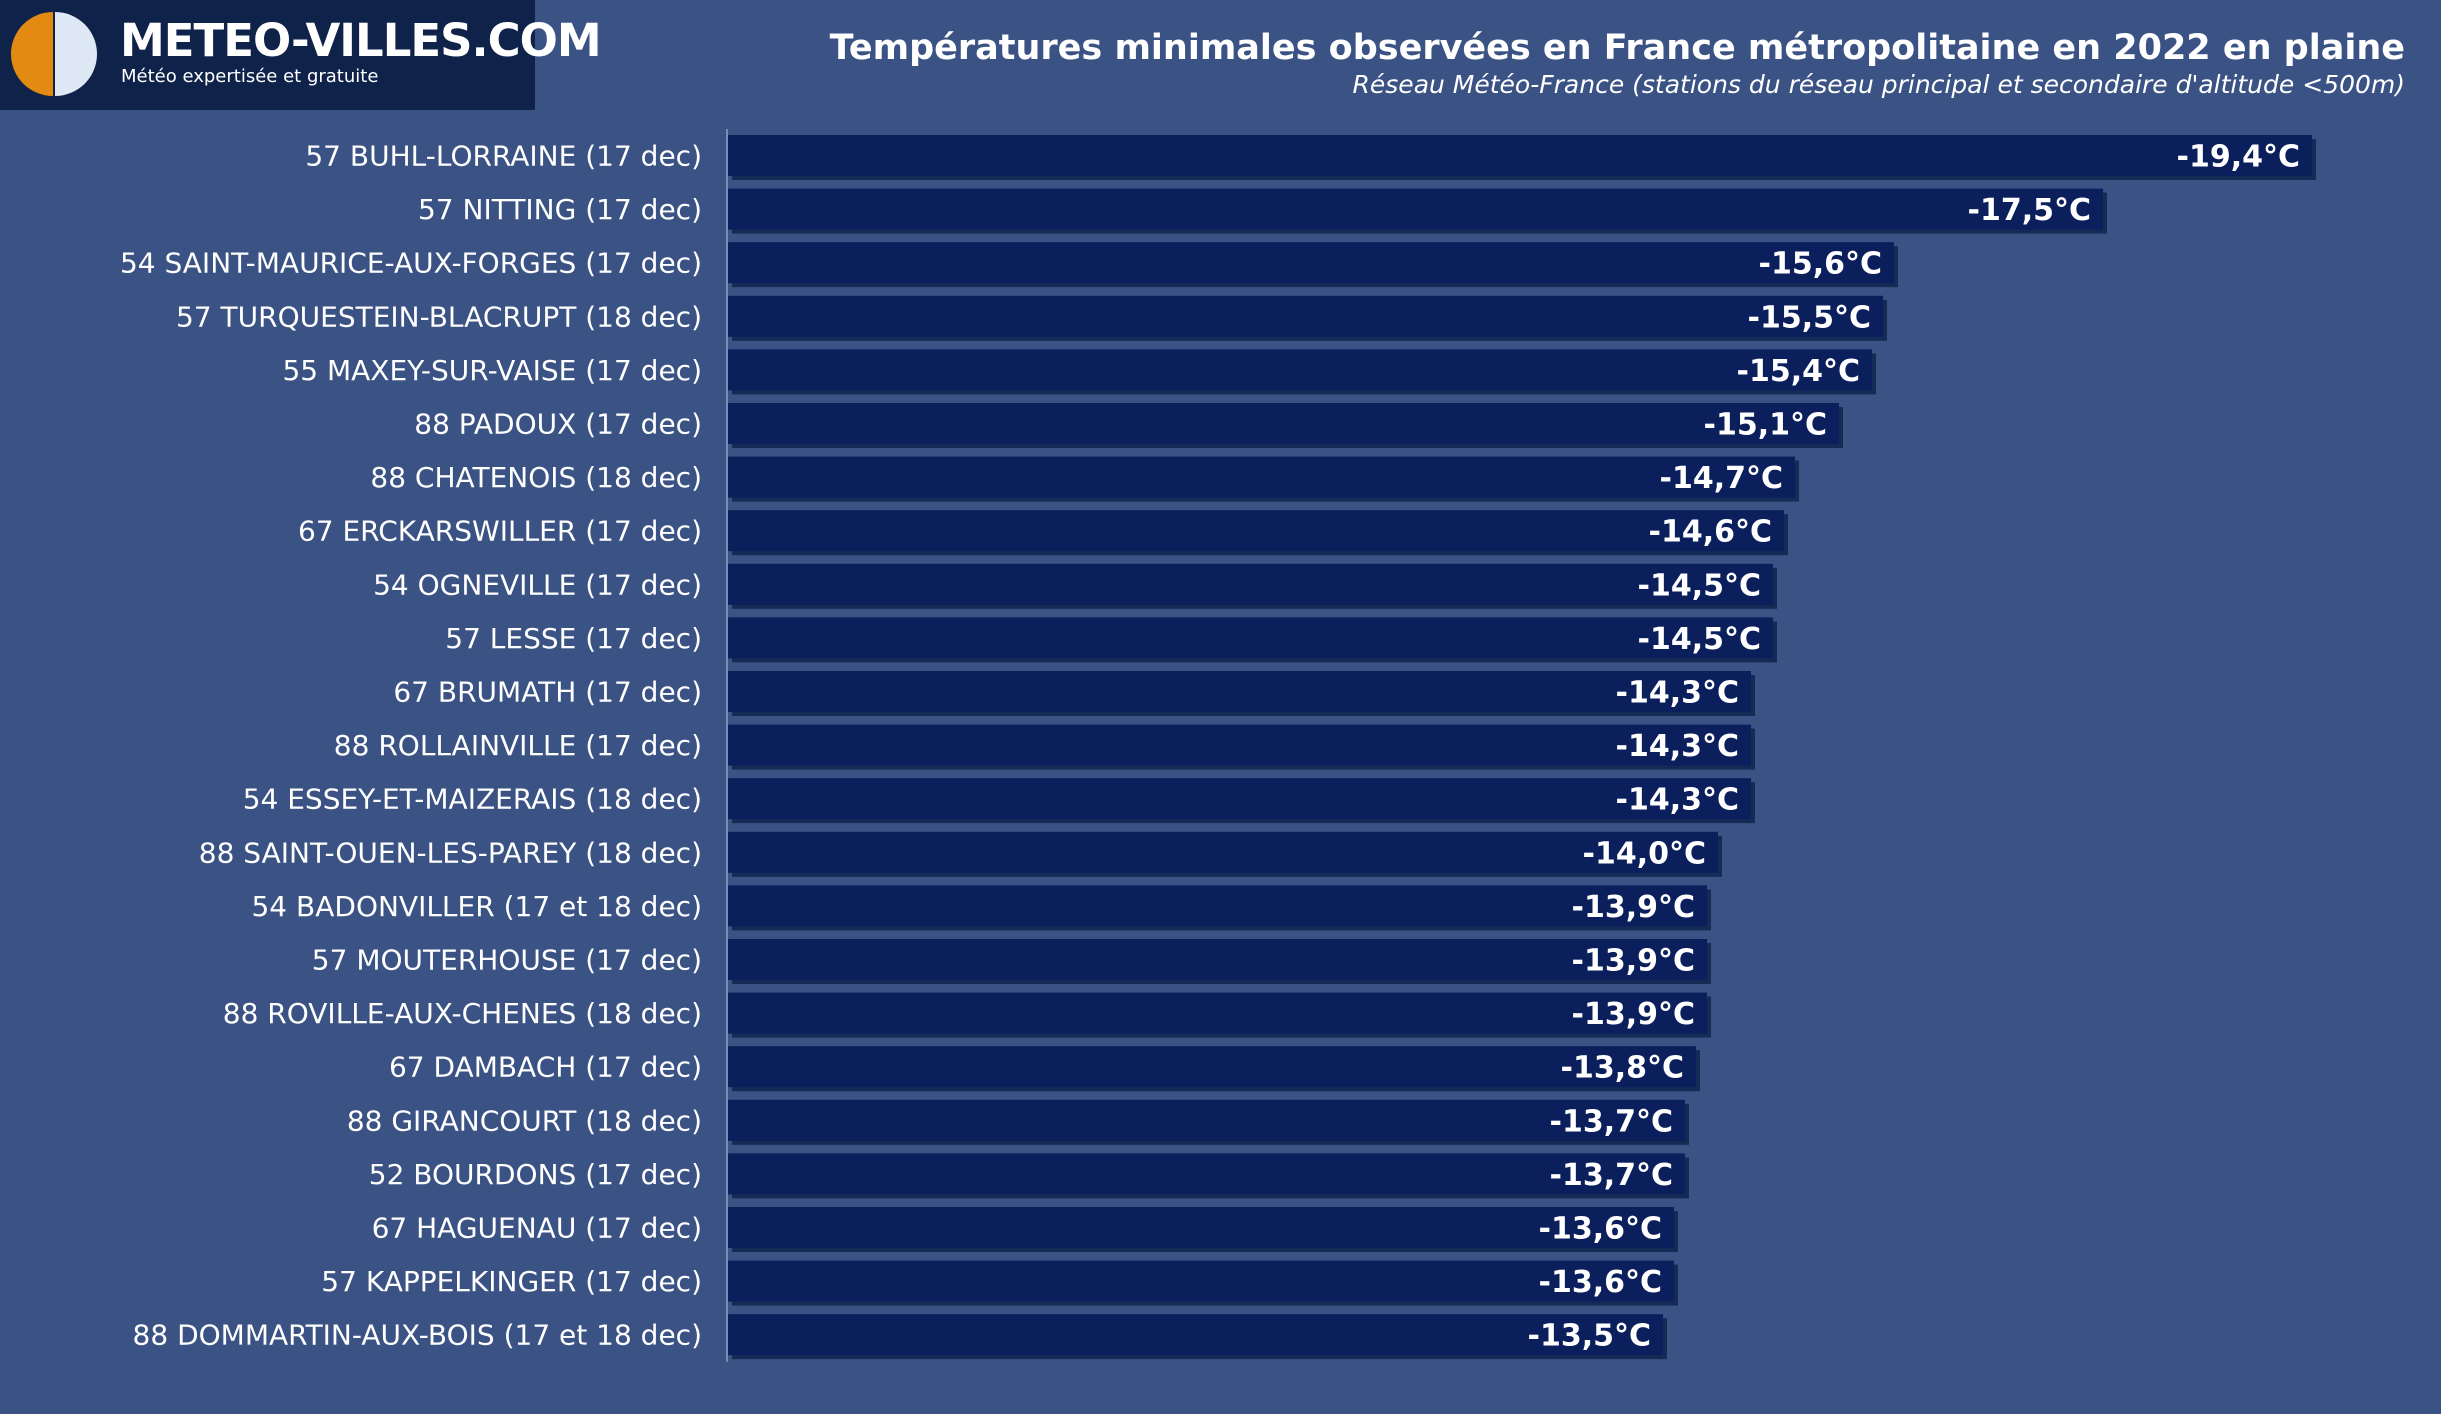  What do you see at coordinates (1645, 853) in the screenshot?
I see `value-label: -14,0°C` at bounding box center [1645, 853].